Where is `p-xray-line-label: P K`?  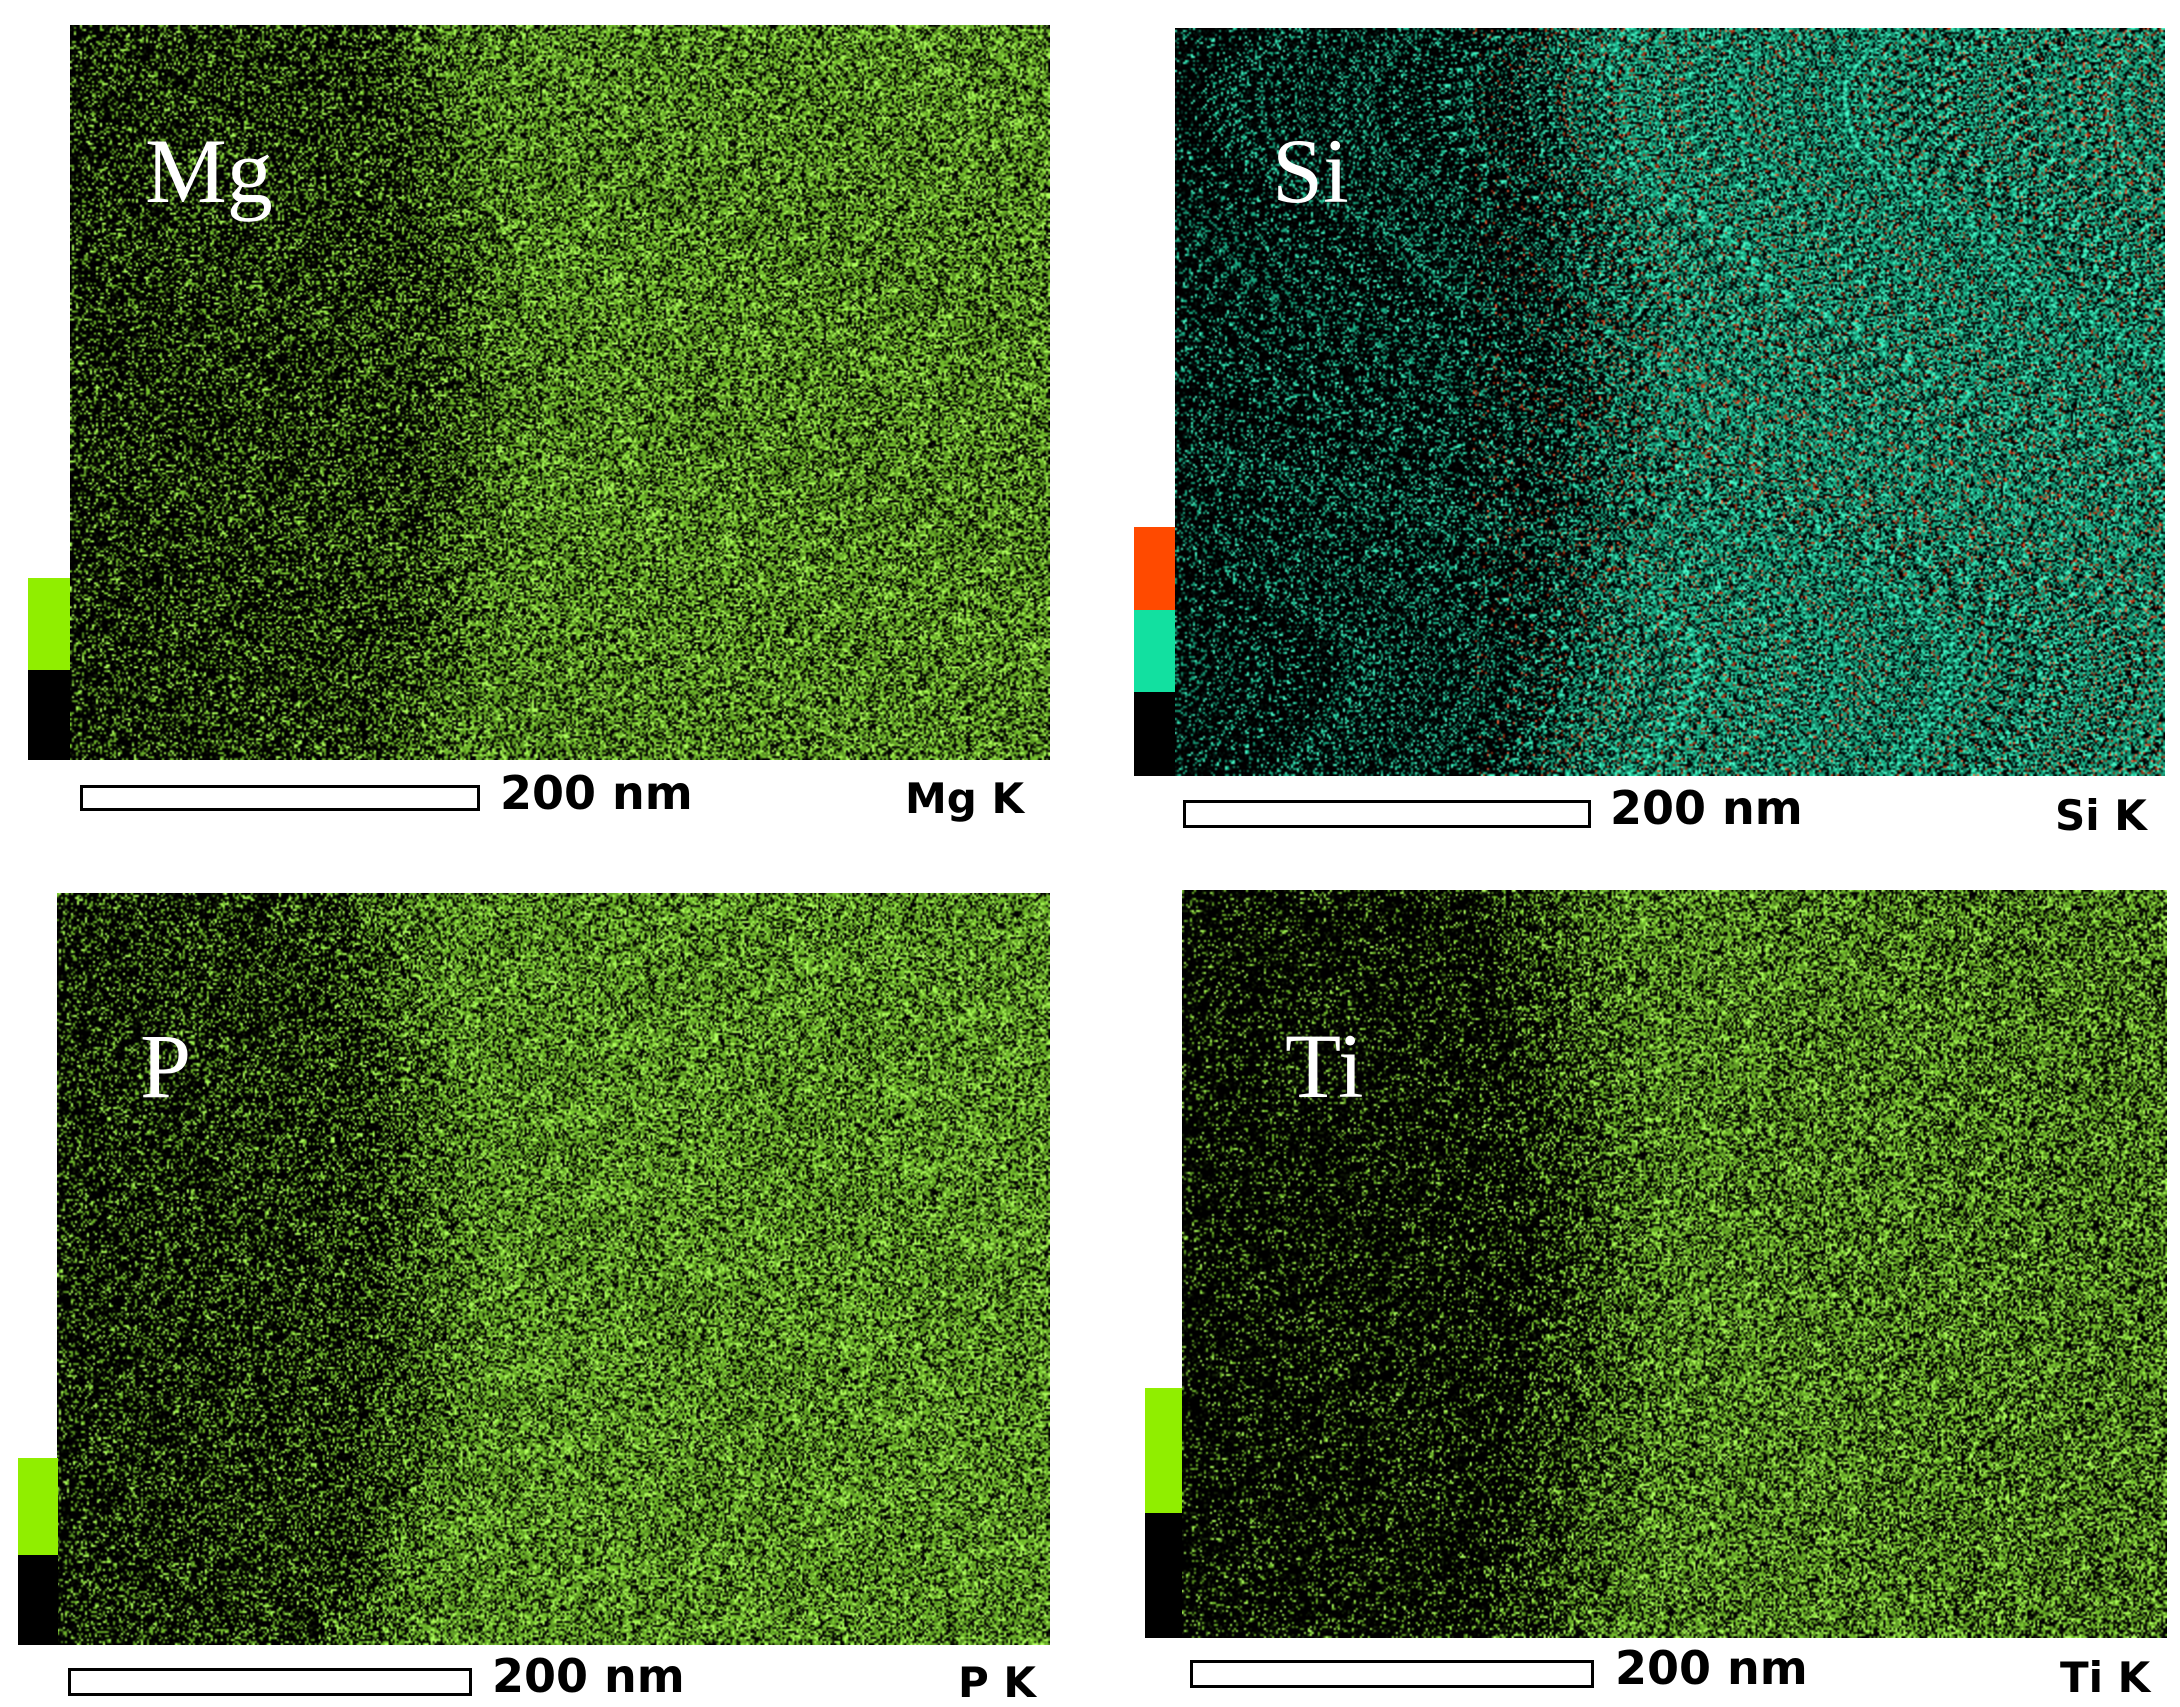 p-xray-line-label: P K is located at coordinates (997, 1682).